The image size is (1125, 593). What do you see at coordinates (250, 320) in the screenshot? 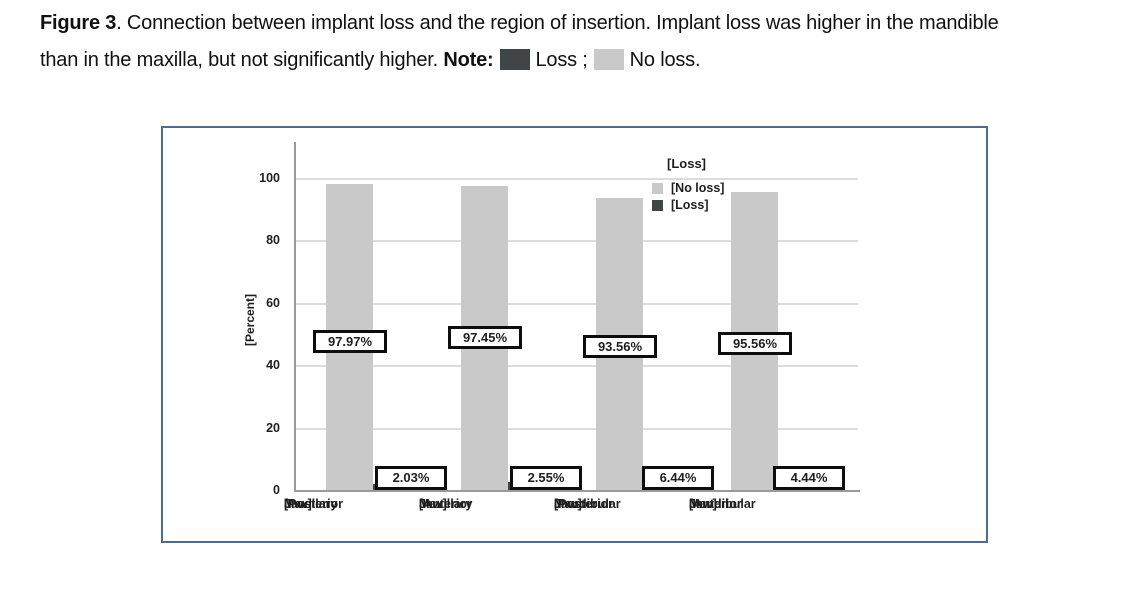
I see `y-axis-title: [Percent]` at bounding box center [250, 320].